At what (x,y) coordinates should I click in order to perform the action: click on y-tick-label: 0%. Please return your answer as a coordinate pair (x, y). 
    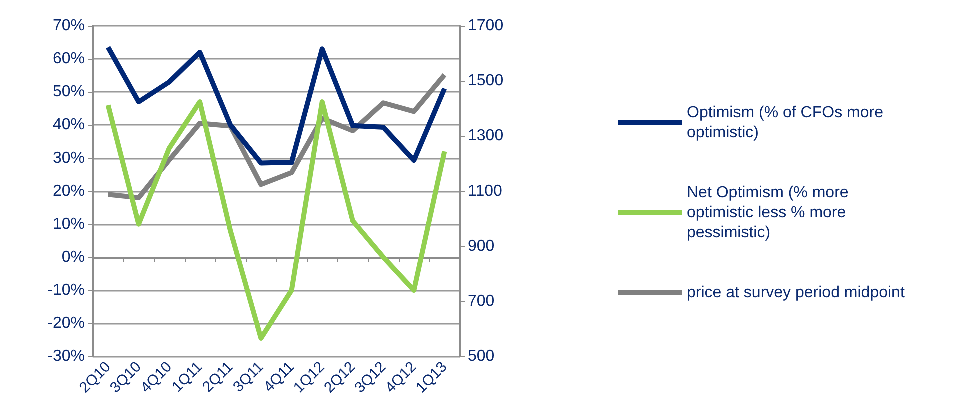
    Looking at the image, I should click on (73, 257).